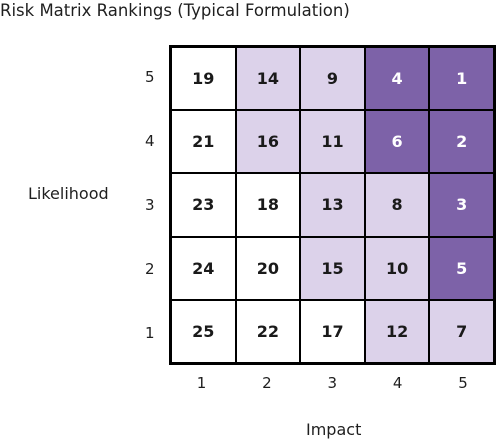  Describe the element at coordinates (461, 205) in the screenshot. I see `matrix-cell: 3` at that location.